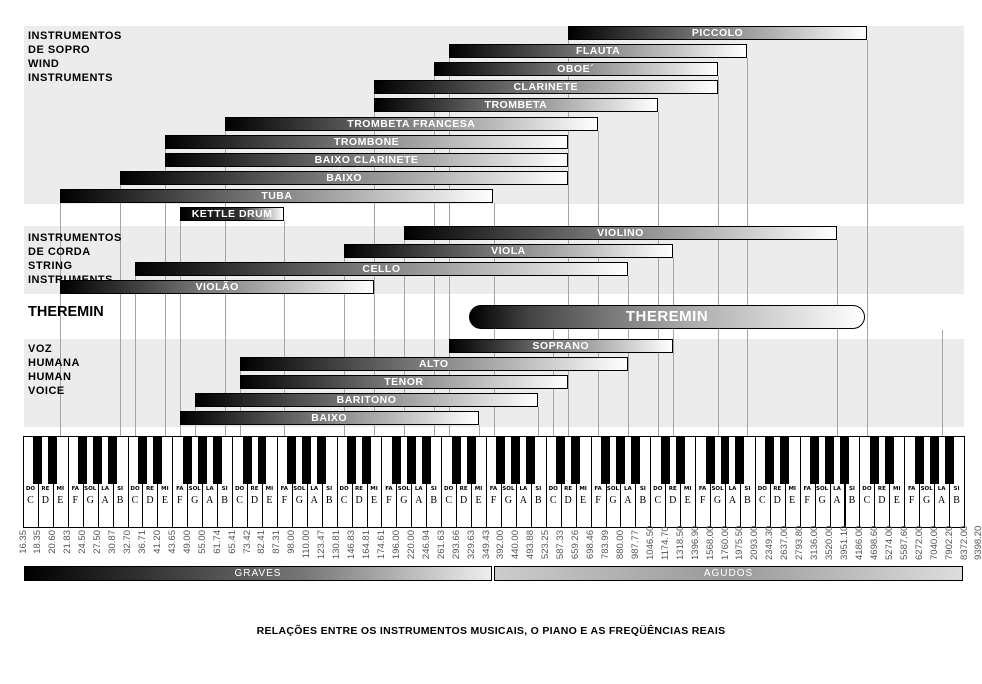  What do you see at coordinates (411, 123) in the screenshot?
I see `instrument-range-bar: TROMBETA FRANCESA` at bounding box center [411, 123].